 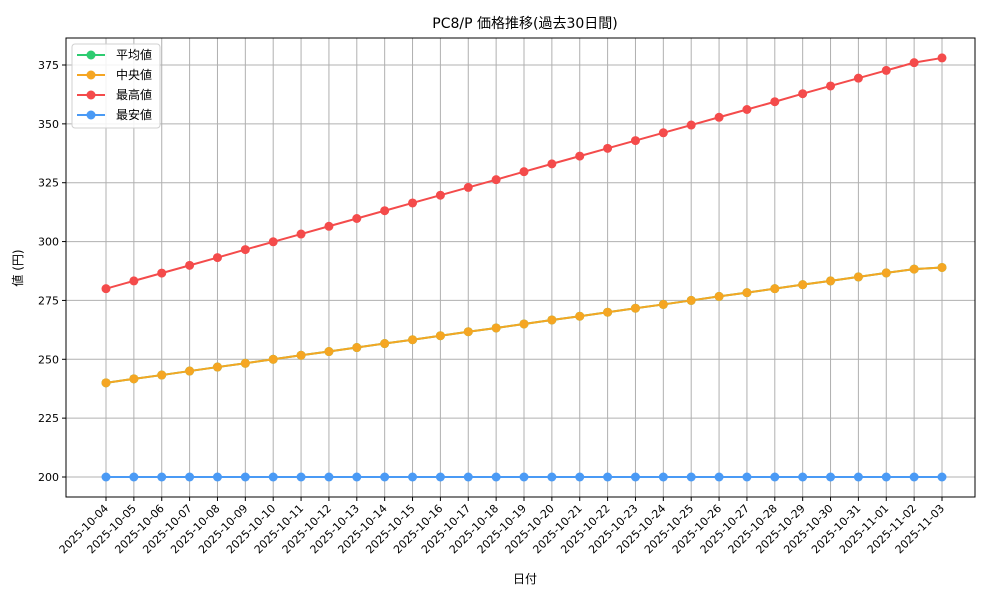 I want to click on legend-label: 最高値, so click(x=134, y=94).